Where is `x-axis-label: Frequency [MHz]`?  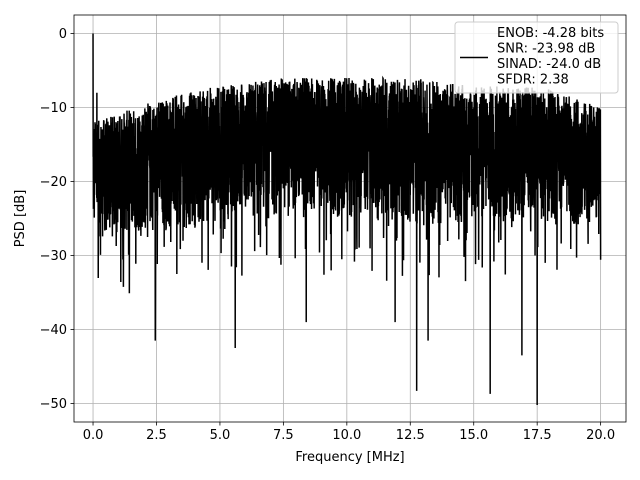 x-axis-label: Frequency [MHz] is located at coordinates (349, 457).